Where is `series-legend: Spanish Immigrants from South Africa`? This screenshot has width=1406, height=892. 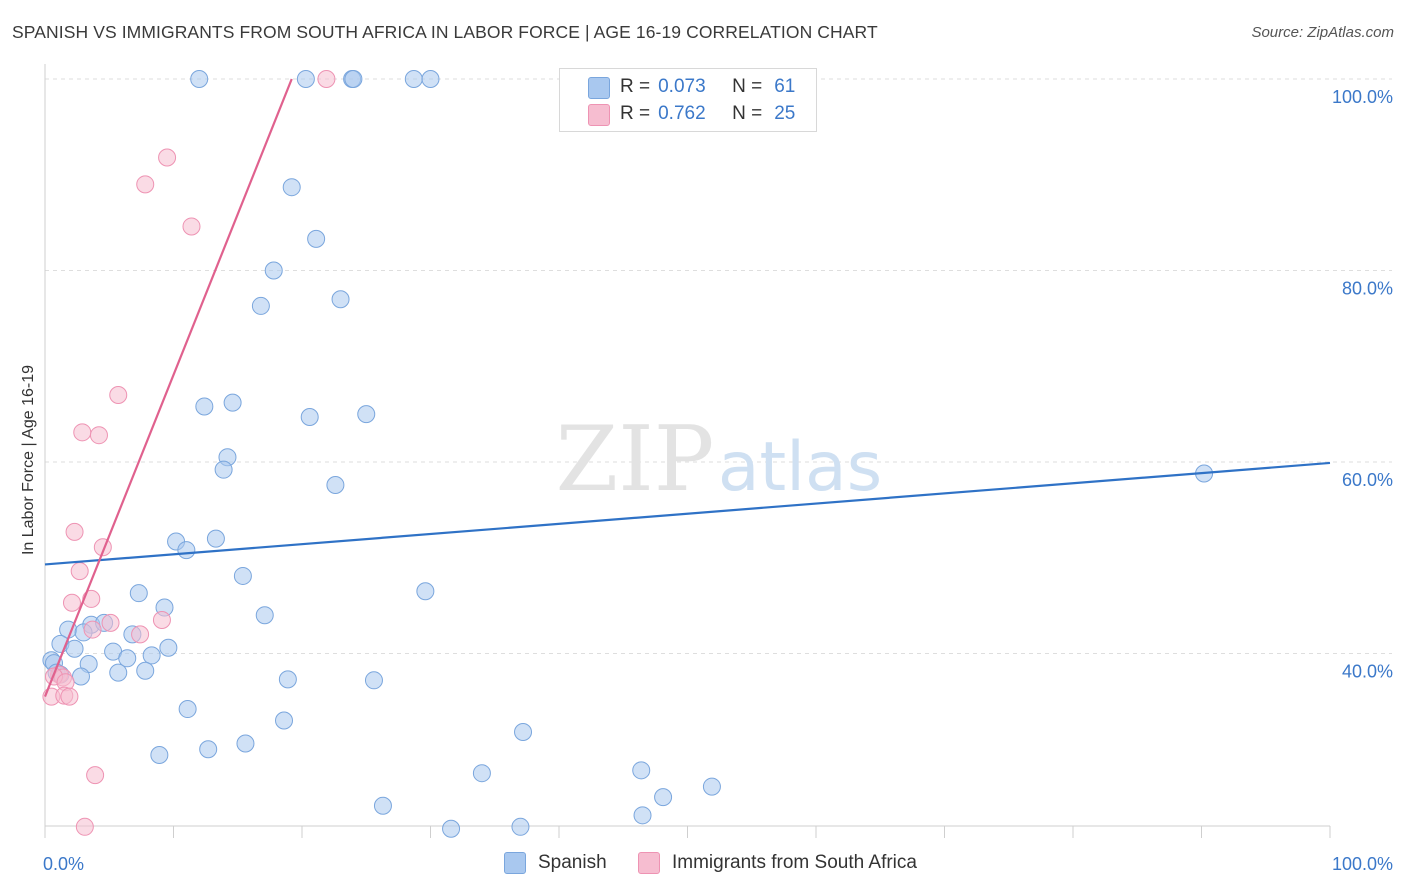
series-legend: Spanish Immigrants from South Africa is located at coordinates (703, 865).